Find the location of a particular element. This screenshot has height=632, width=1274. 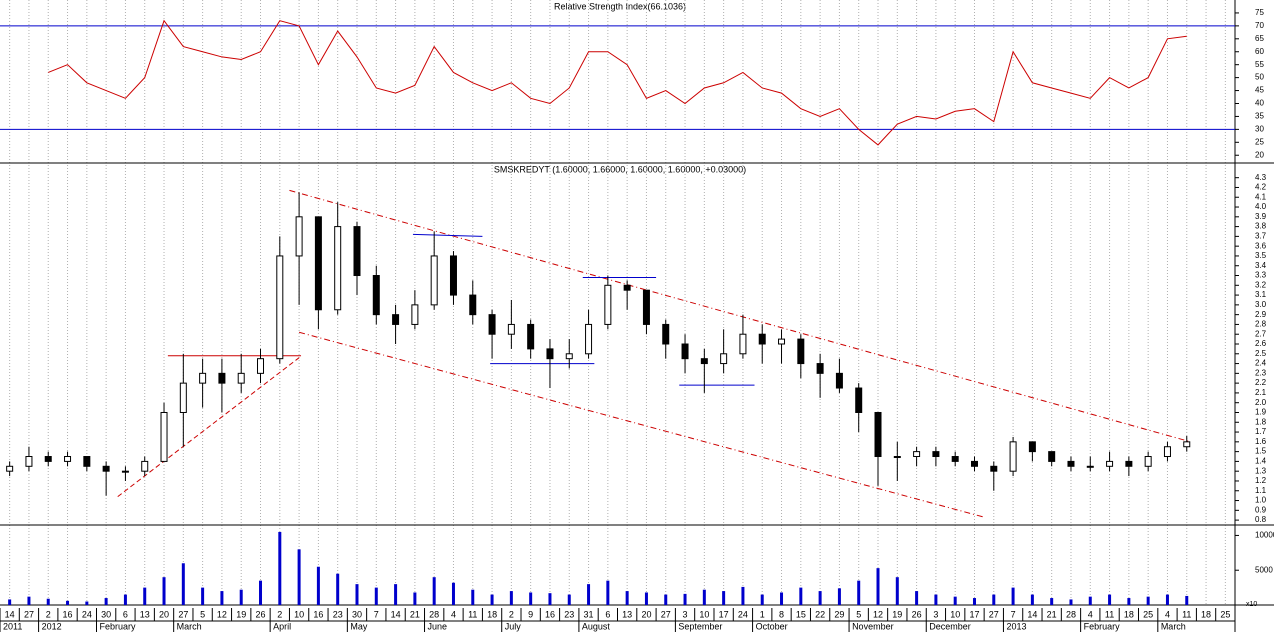

y-tick-label: 35 is located at coordinates (1259, 116).